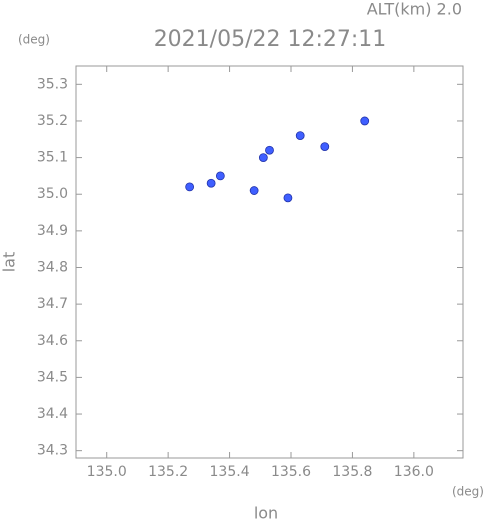  Describe the element at coordinates (52, 377) in the screenshot. I see `y-tick-label: 34.5` at that location.